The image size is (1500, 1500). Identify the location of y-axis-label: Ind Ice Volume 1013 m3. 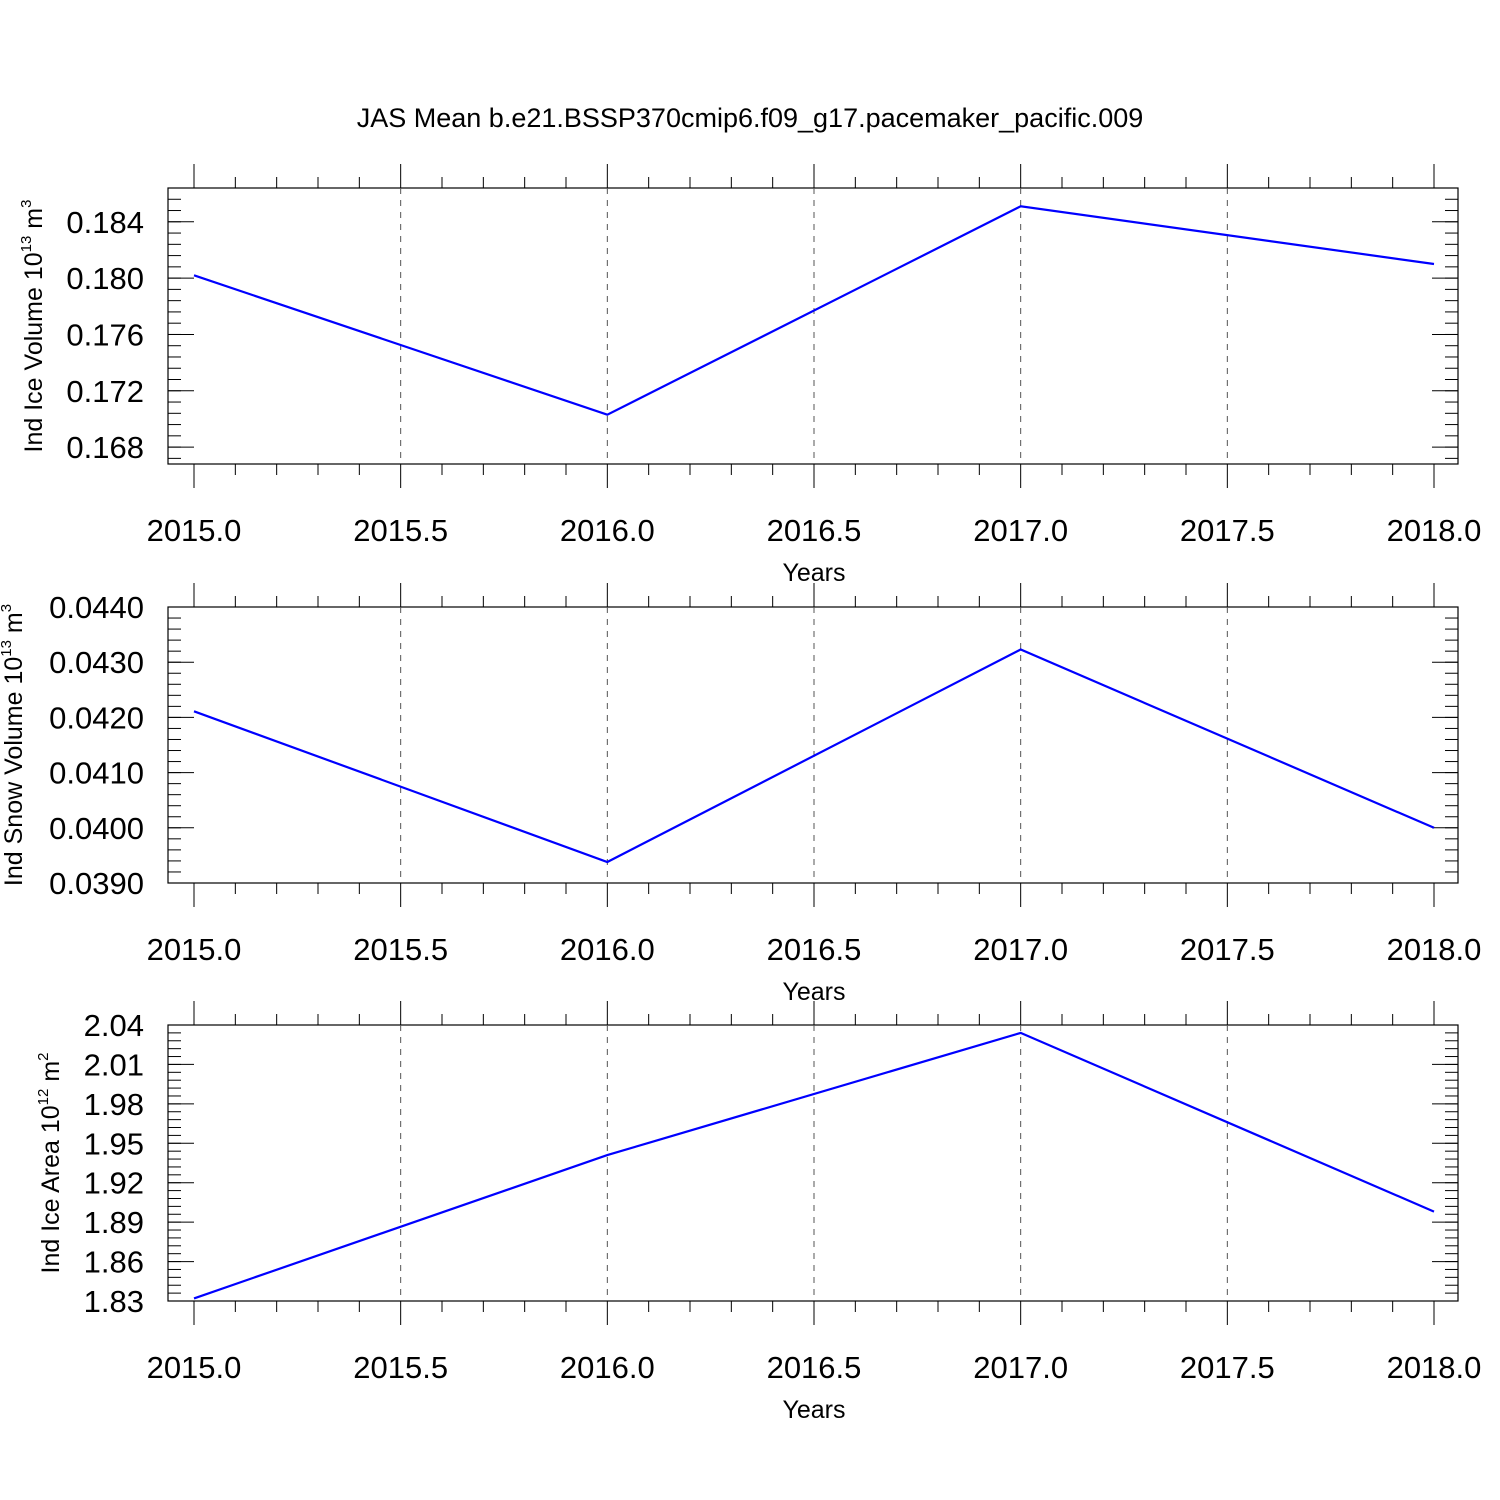
(33, 326).